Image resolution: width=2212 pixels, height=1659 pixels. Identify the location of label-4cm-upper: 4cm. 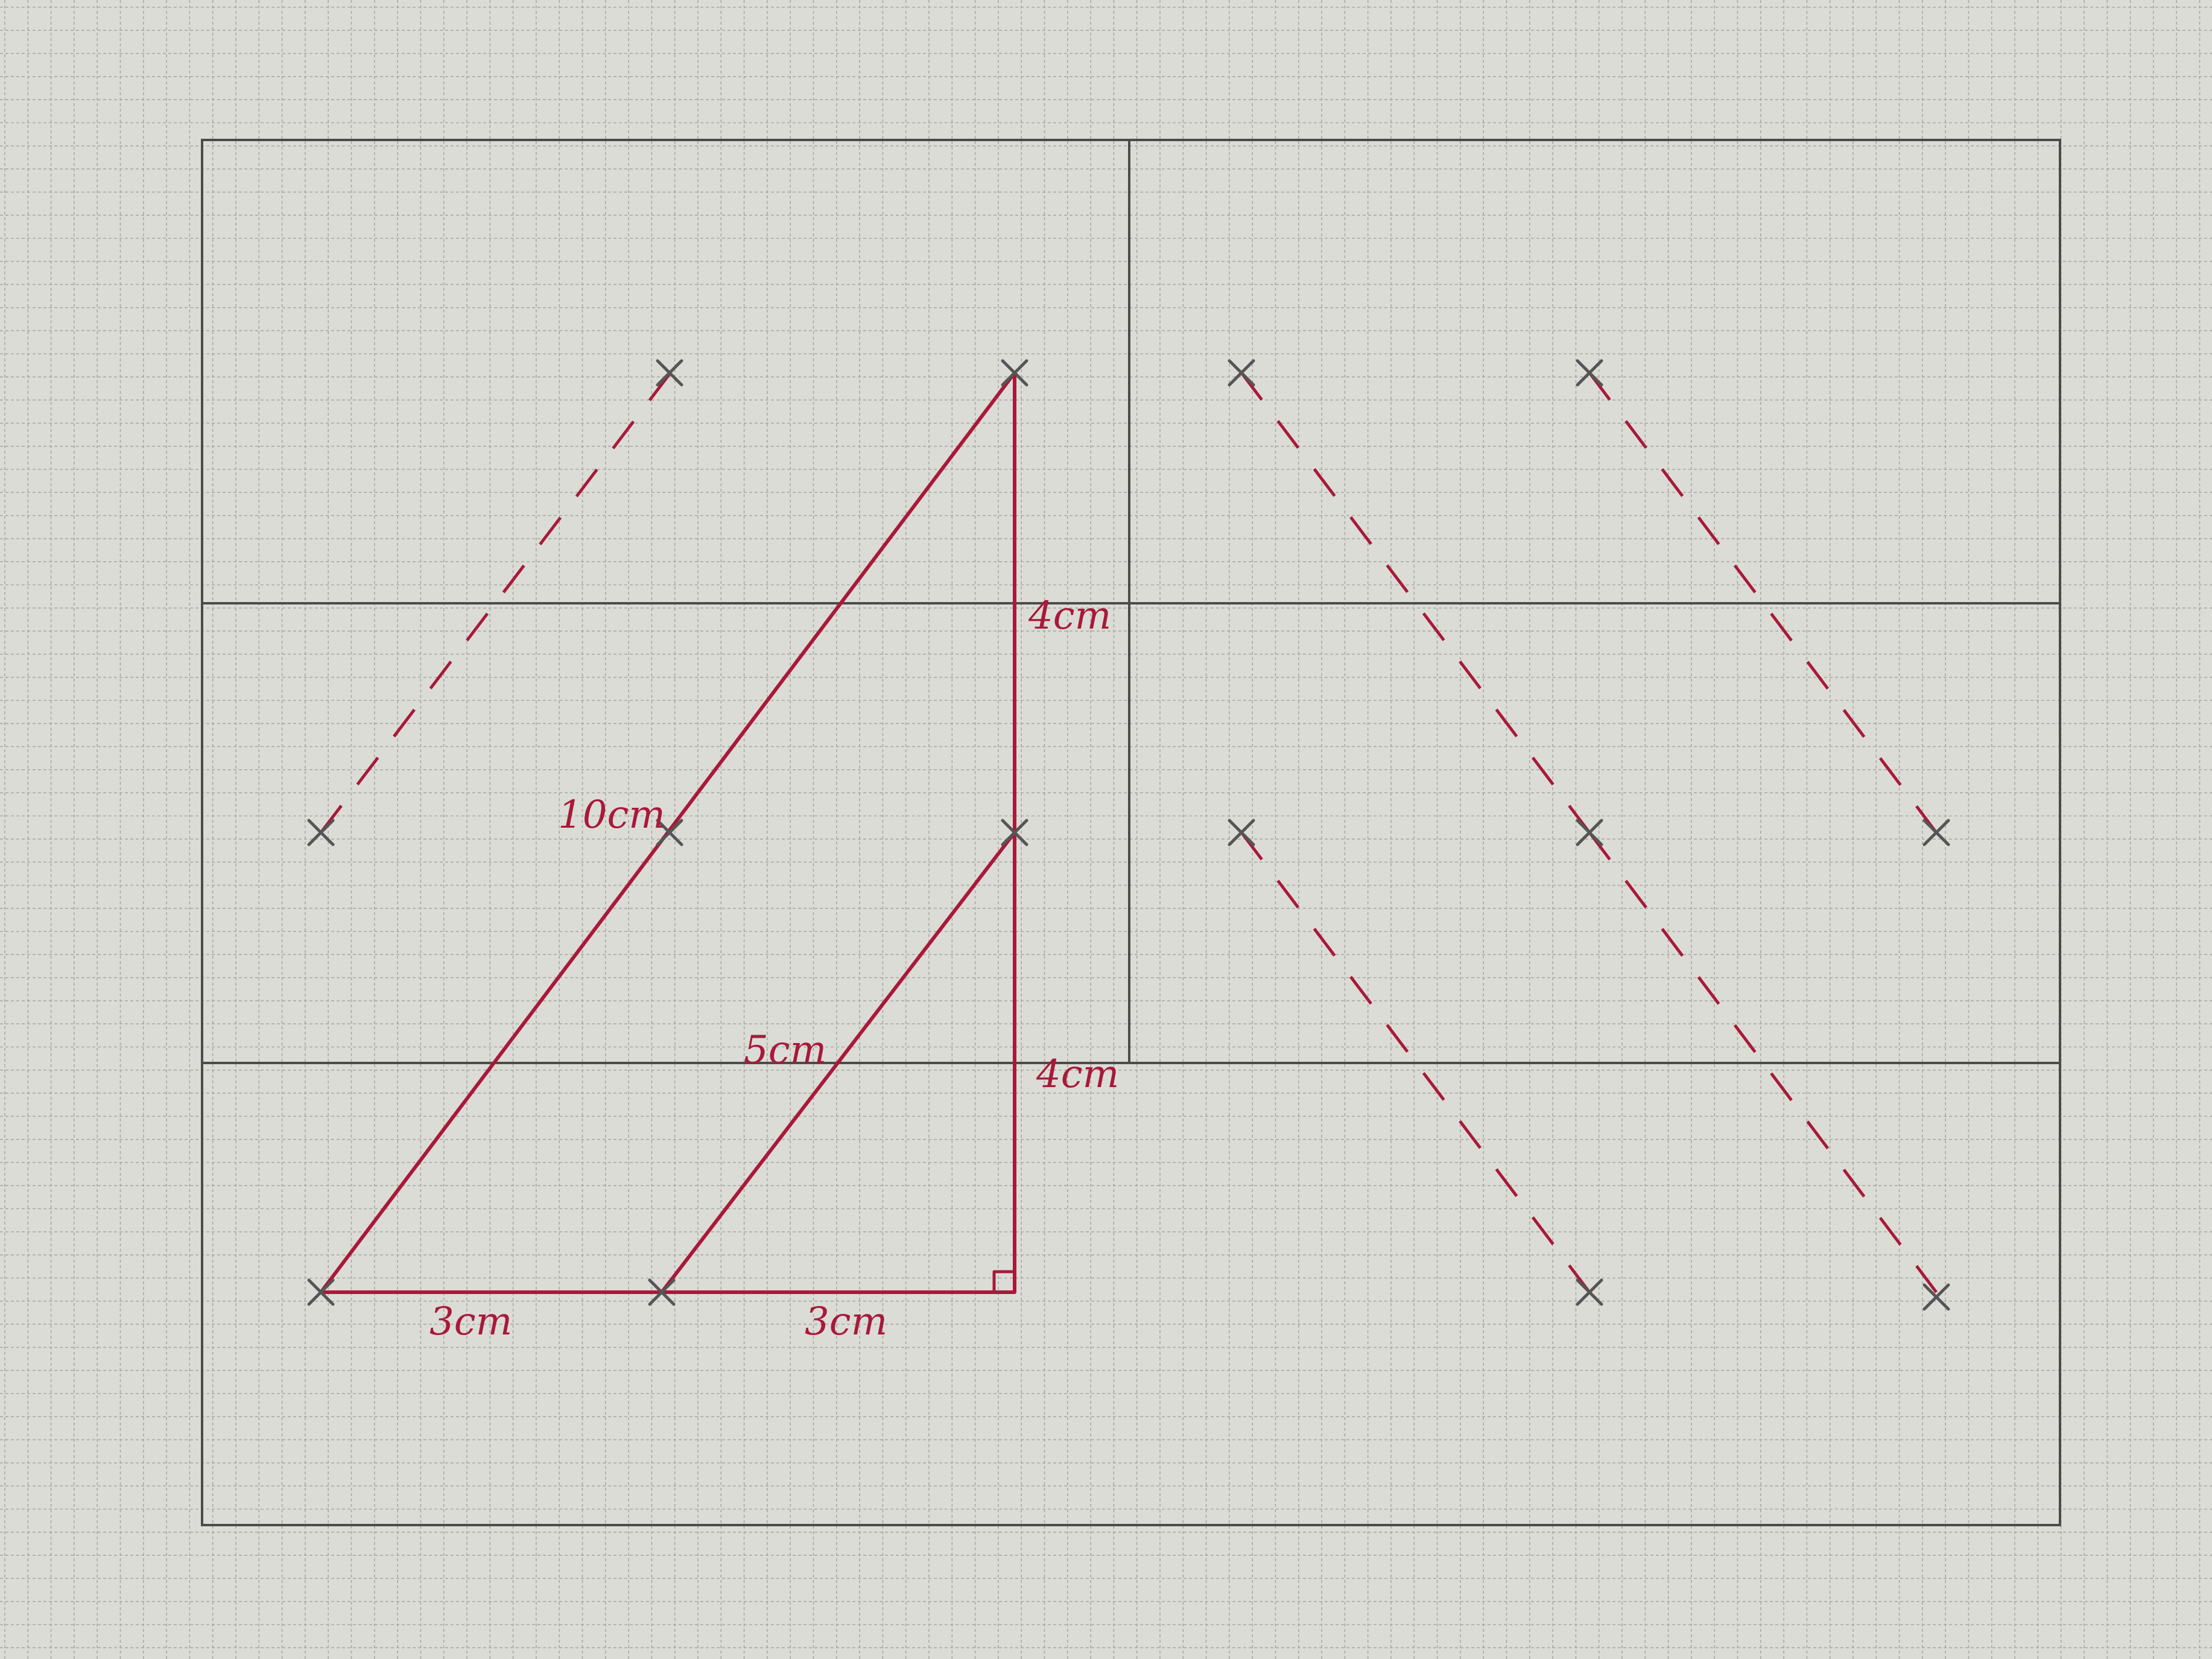
(1069, 616).